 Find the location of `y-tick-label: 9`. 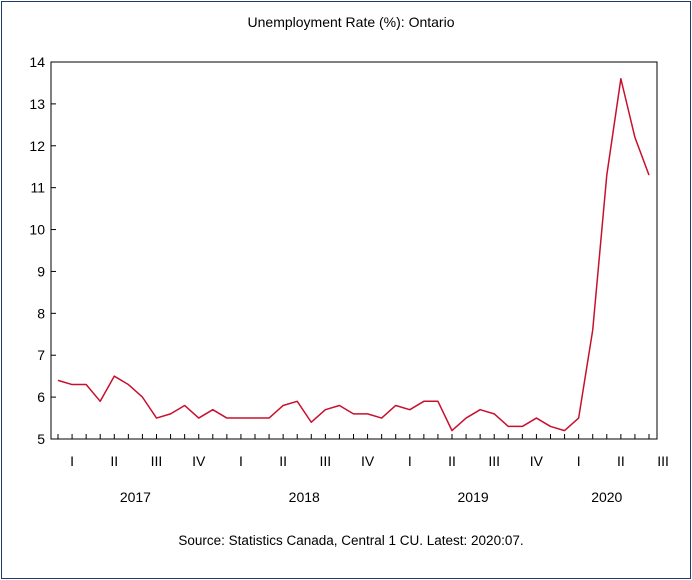

y-tick-label: 9 is located at coordinates (41, 271).